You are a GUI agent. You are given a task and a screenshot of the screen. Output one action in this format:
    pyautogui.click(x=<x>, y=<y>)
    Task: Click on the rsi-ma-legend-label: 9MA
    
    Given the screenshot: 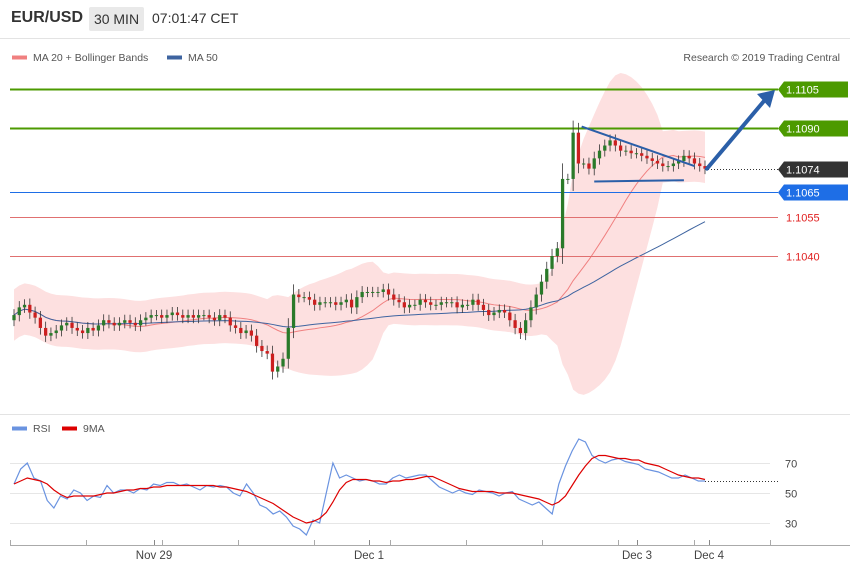 What is the action you would take?
    pyautogui.click(x=94, y=429)
    